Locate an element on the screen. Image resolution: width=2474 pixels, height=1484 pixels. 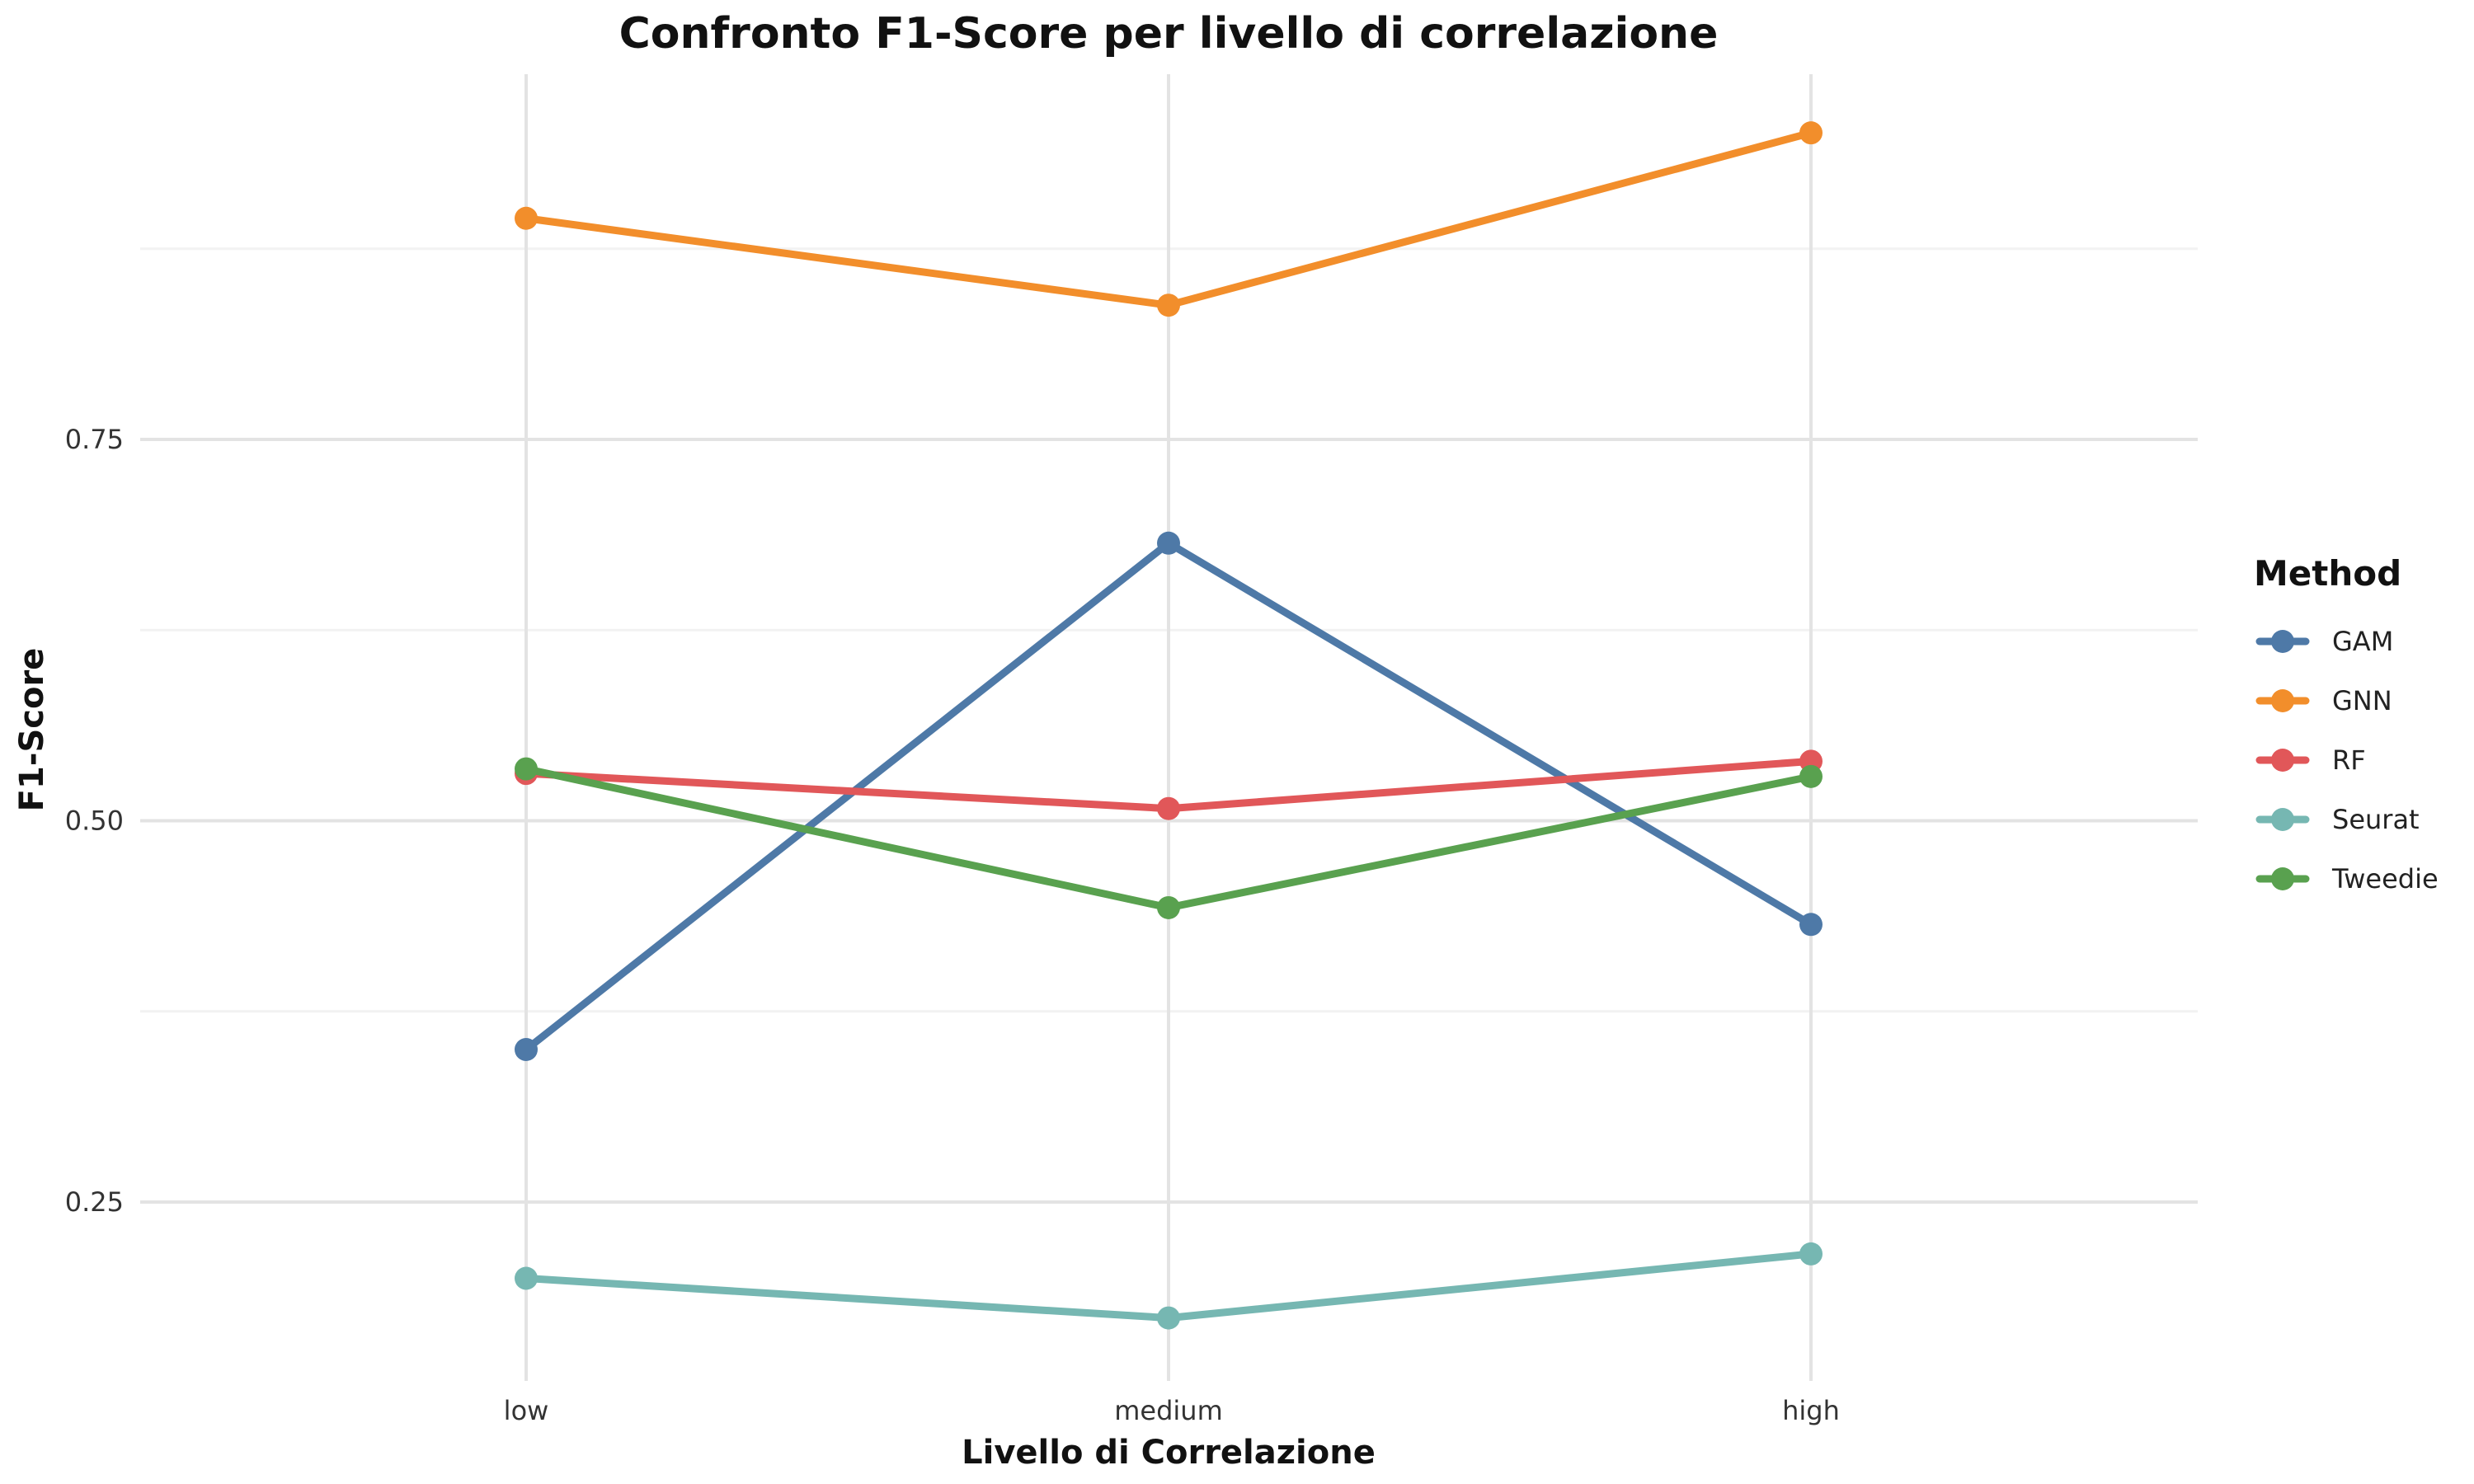
legend-key-point-seurat is located at coordinates (2282, 819).